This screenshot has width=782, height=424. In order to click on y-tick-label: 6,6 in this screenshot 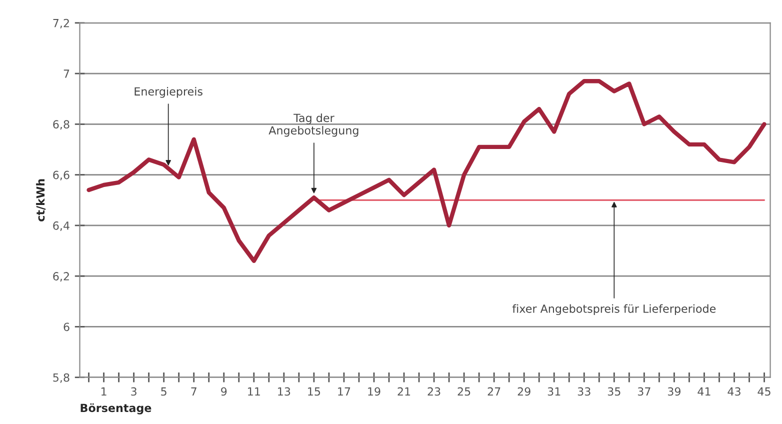, I will do `click(61, 175)`.